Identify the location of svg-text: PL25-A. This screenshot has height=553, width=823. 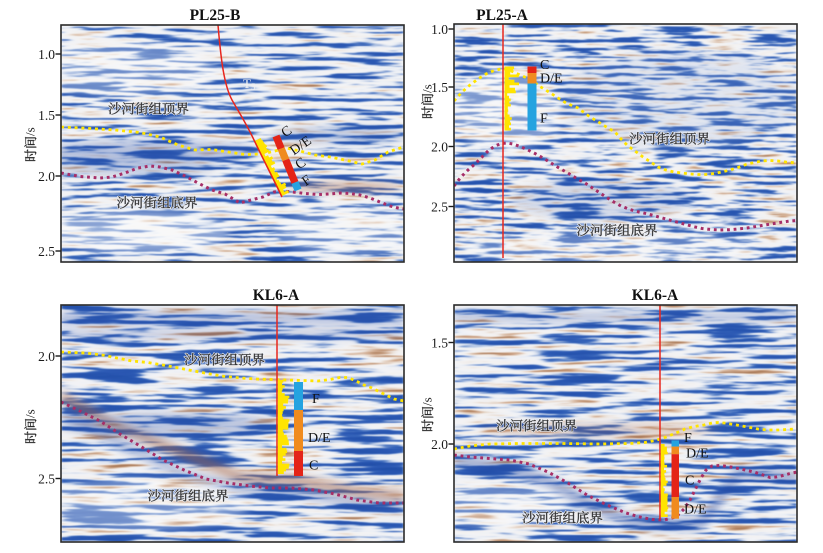
(502, 15).